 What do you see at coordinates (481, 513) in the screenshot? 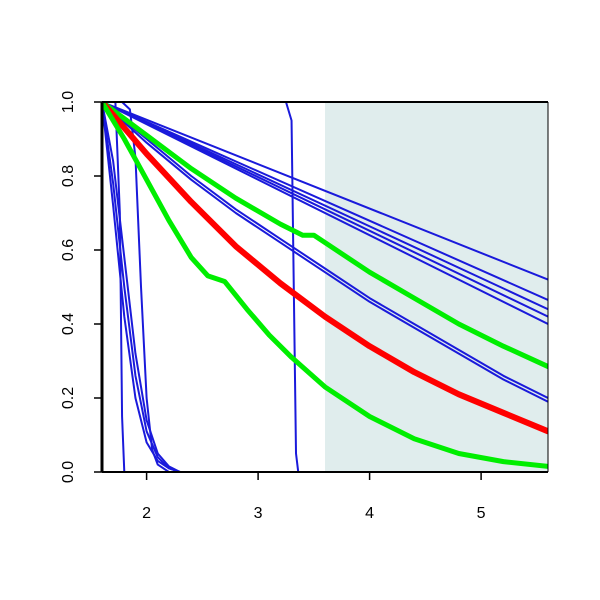
I see `x-tick-label-5: 5` at bounding box center [481, 513].